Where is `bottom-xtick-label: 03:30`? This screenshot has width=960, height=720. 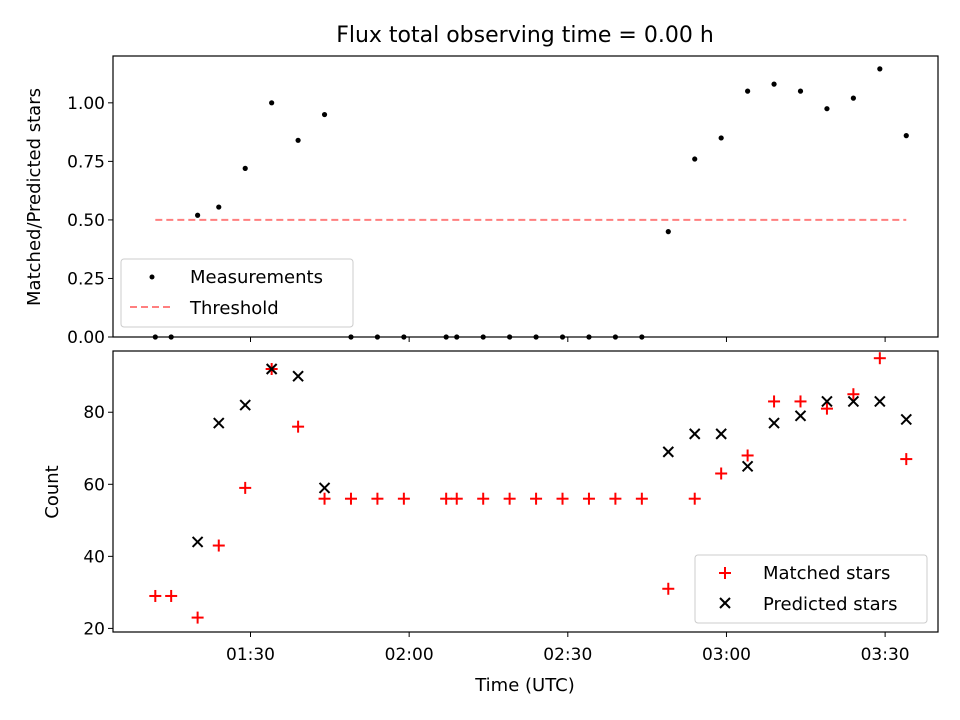 bottom-xtick-label: 03:30 is located at coordinates (885, 655).